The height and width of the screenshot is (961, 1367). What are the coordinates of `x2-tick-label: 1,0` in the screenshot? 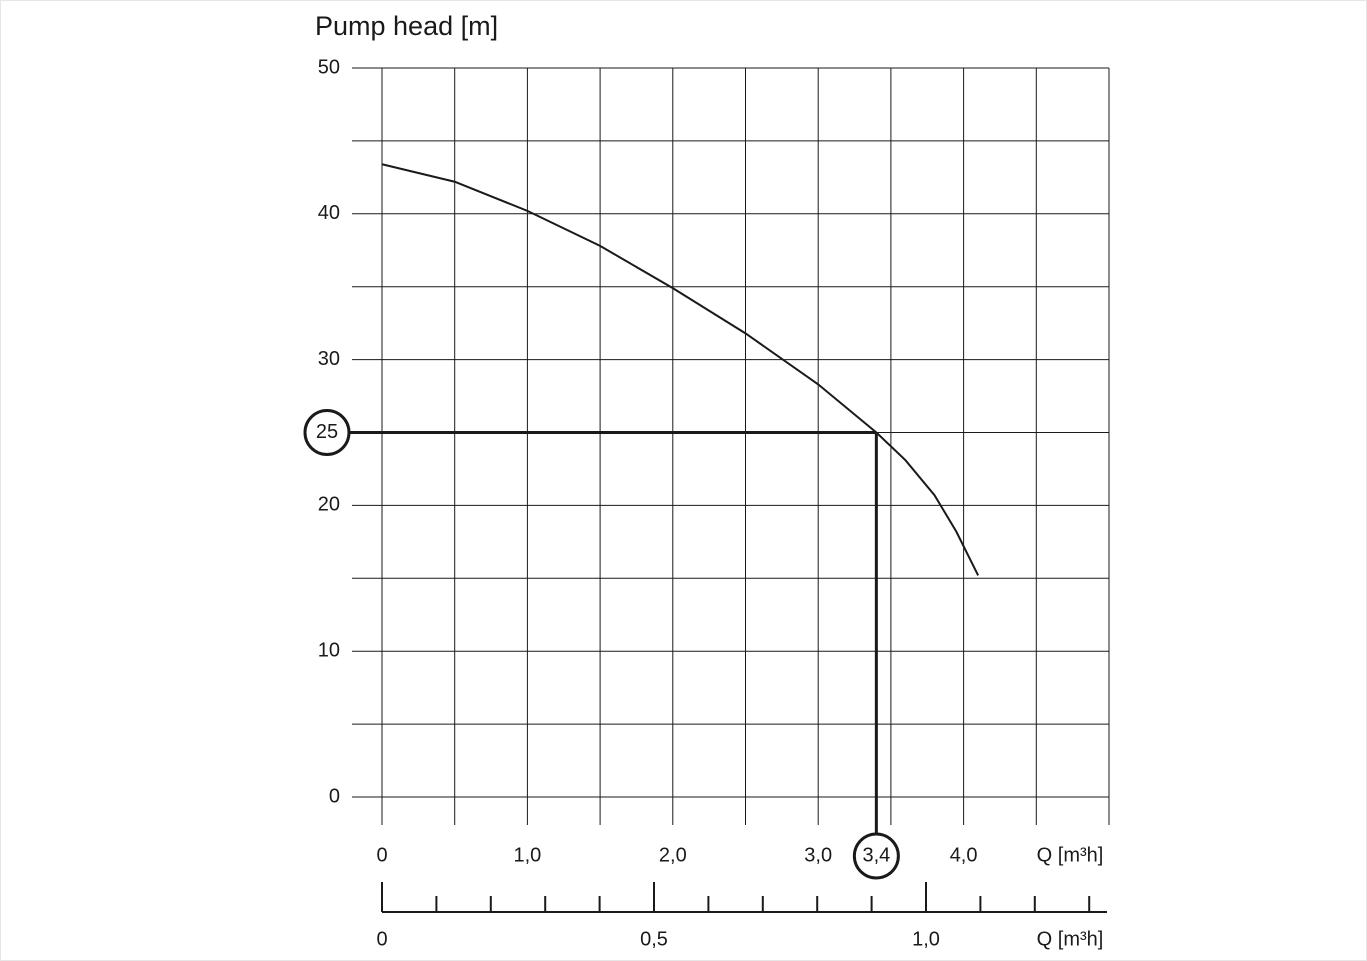 It's located at (926, 939).